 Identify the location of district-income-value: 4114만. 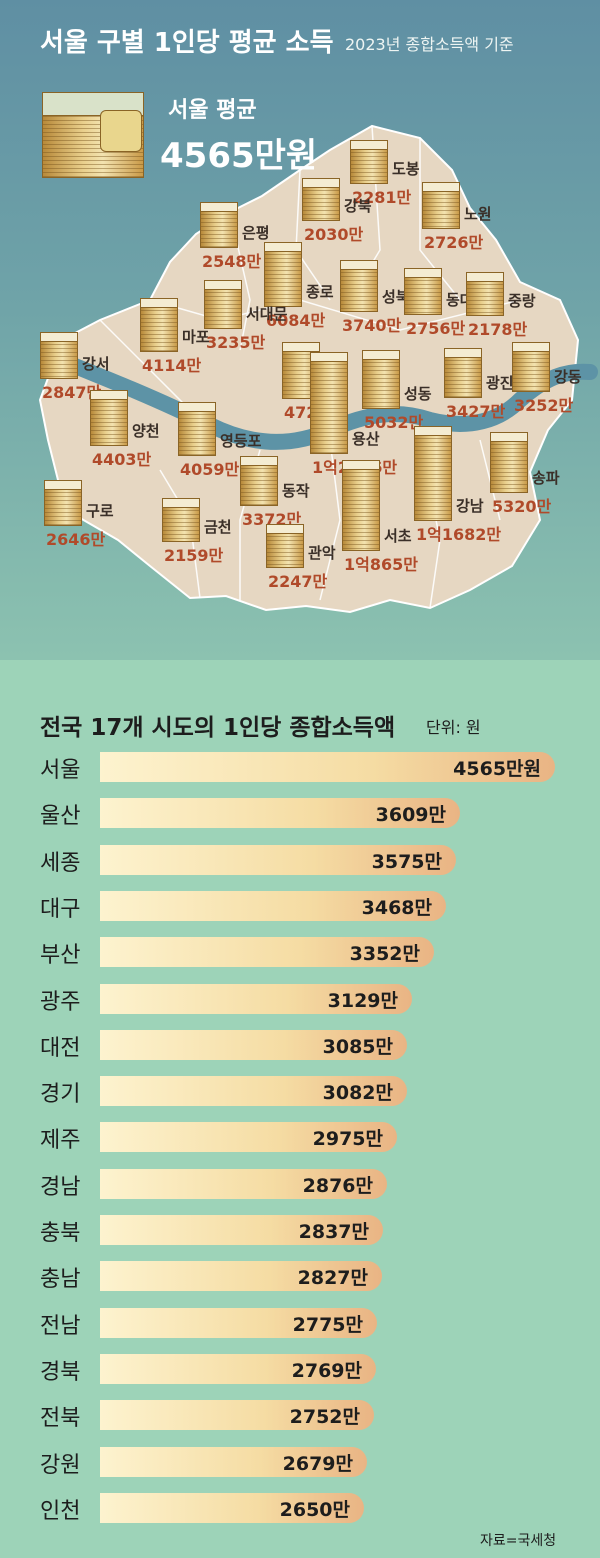
(172, 365).